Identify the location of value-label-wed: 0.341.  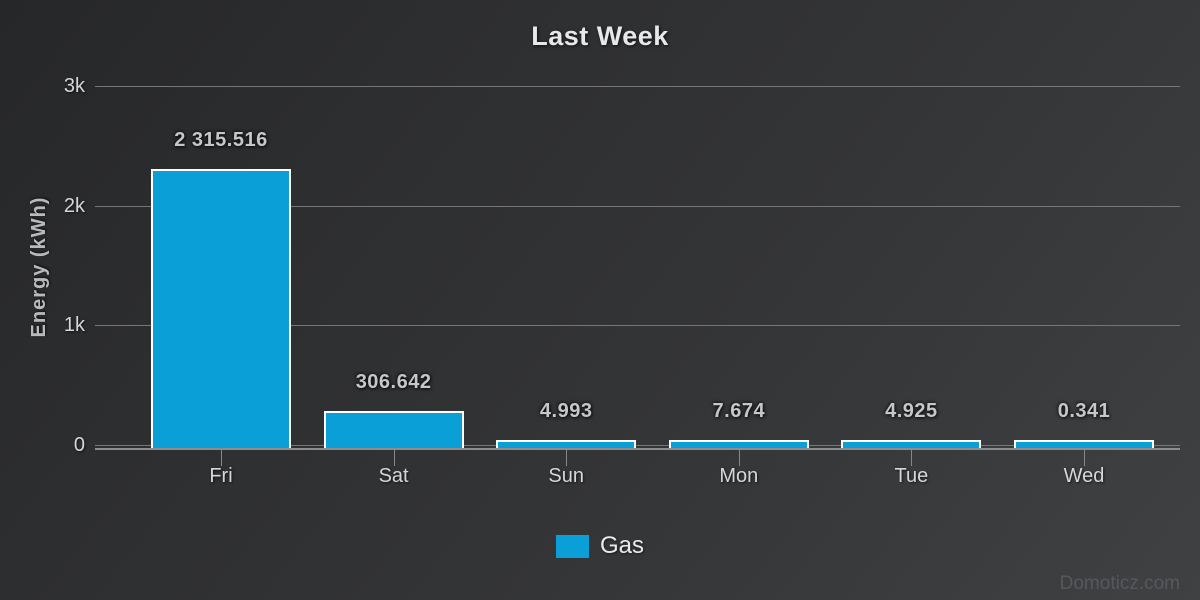
(1084, 411).